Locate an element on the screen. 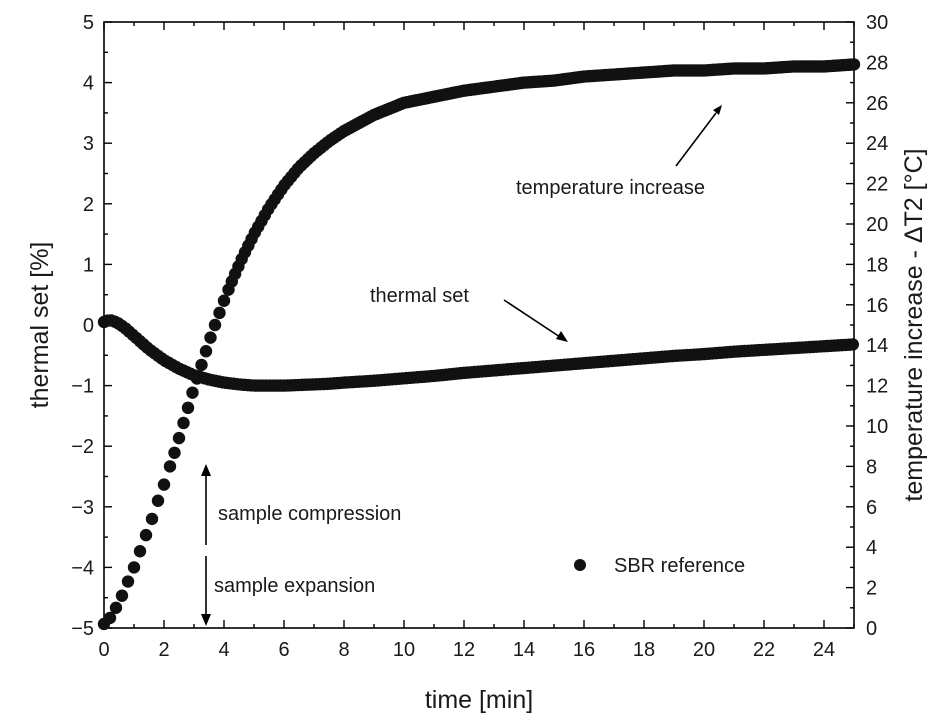  annotation-sample-compression-label: sample compression is located at coordinates (309, 514).